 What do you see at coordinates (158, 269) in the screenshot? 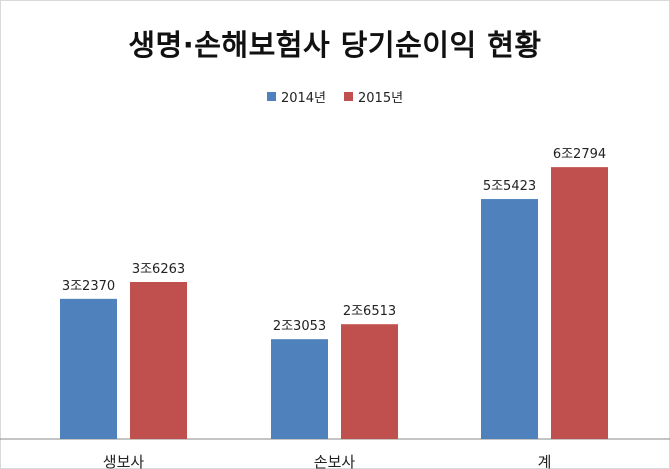
I see `data-label-0-1: 3조6263` at bounding box center [158, 269].